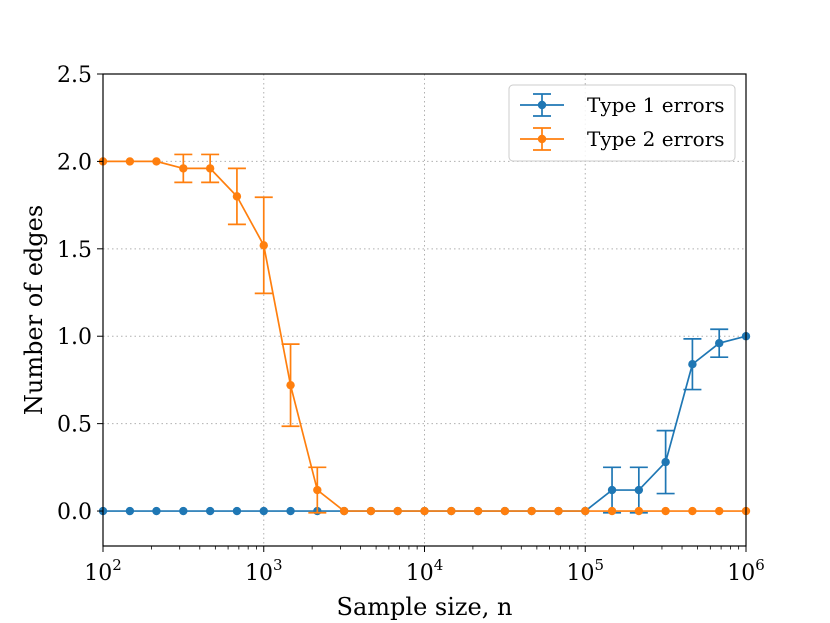 The image size is (830, 623). What do you see at coordinates (74, 250) in the screenshot?
I see `y-tick-label: 1.5` at bounding box center [74, 250].